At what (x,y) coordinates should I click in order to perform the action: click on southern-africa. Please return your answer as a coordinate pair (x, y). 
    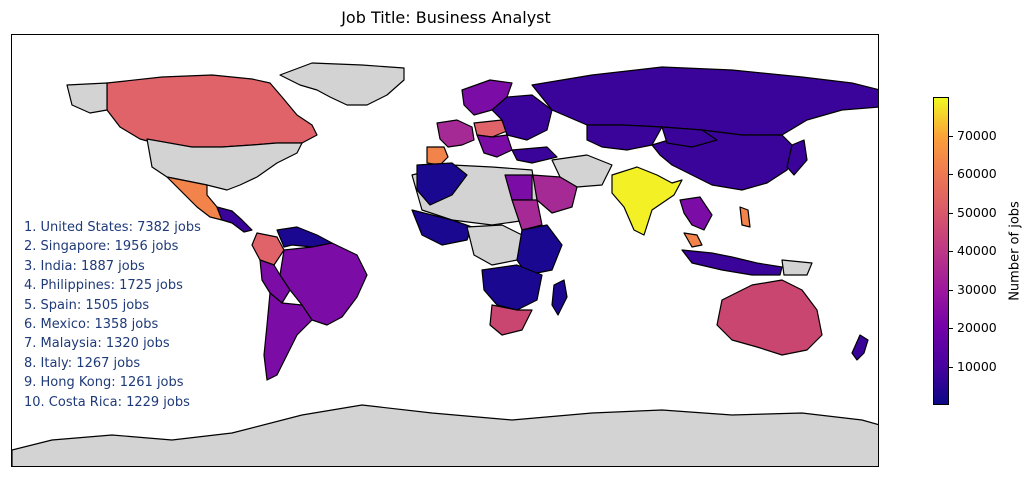
    Looking at the image, I should click on (512, 287).